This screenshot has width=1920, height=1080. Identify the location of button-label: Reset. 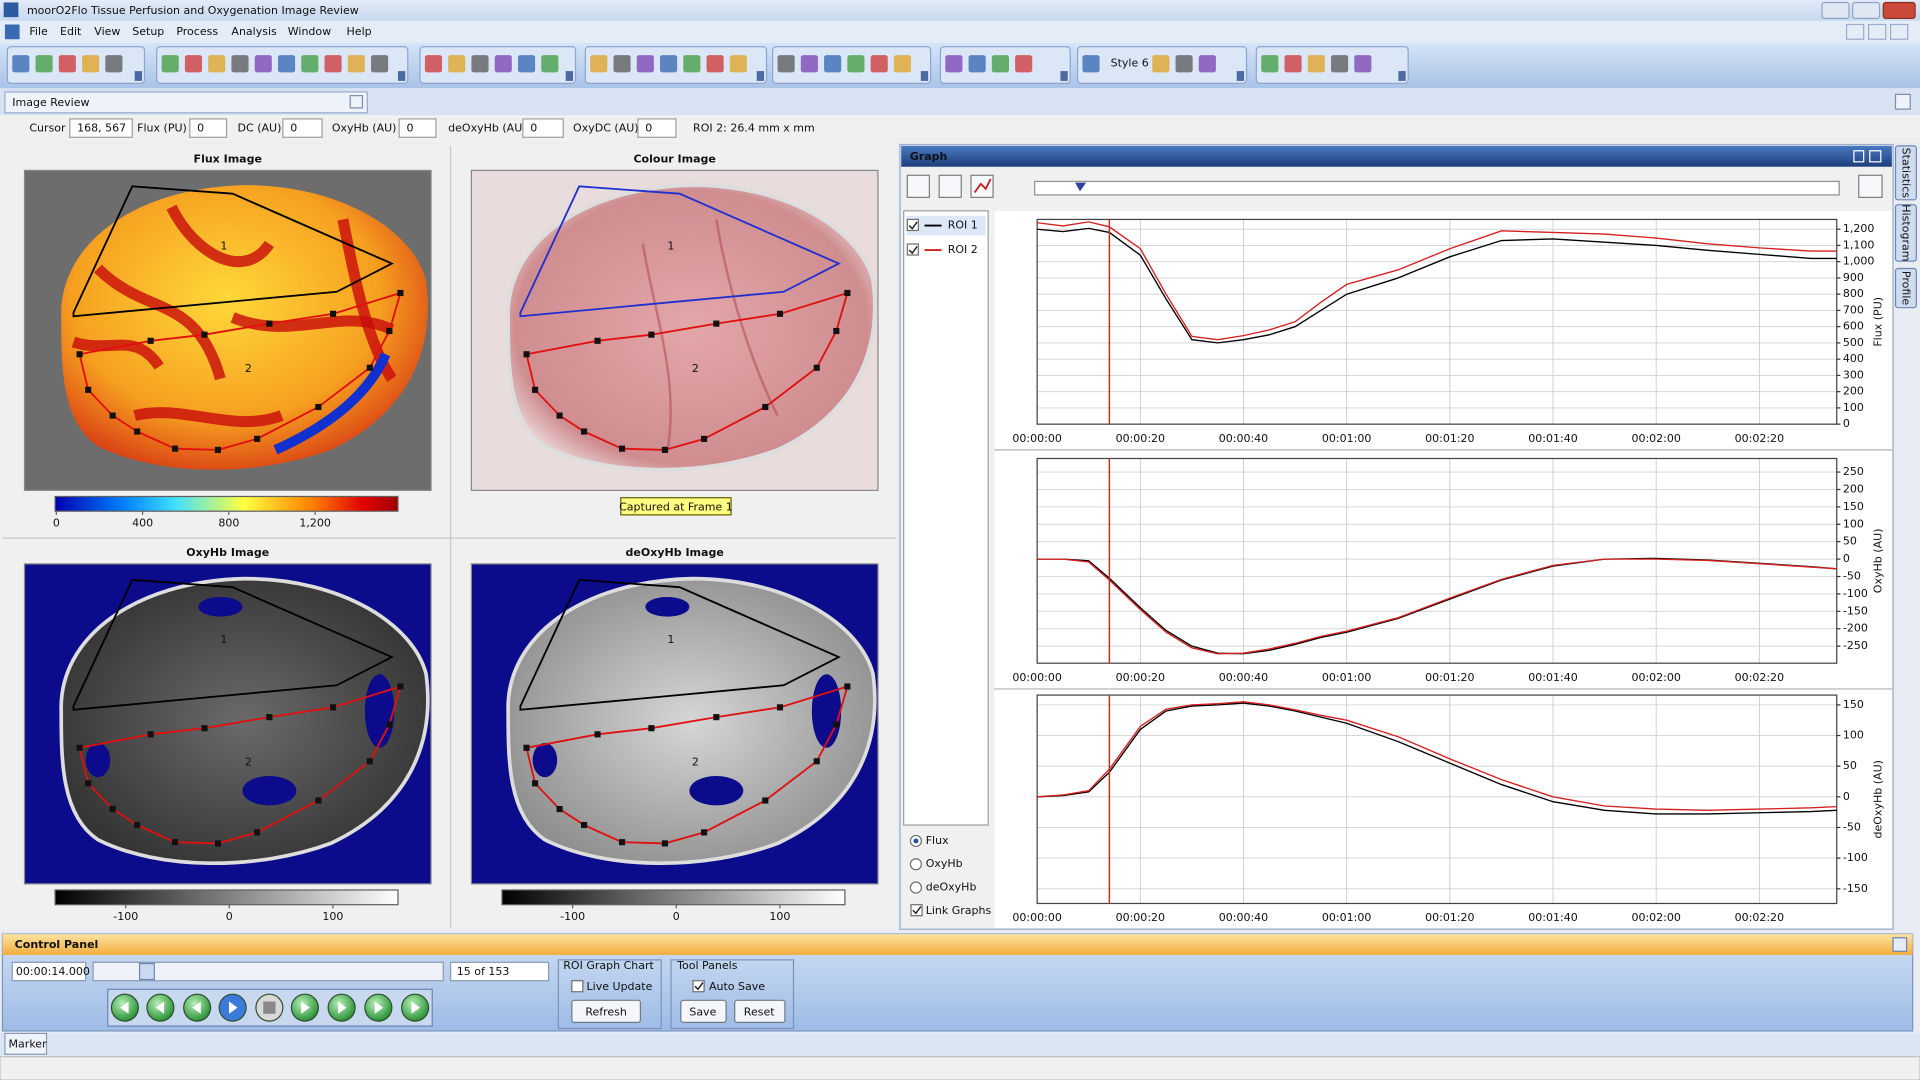
(759, 1012).